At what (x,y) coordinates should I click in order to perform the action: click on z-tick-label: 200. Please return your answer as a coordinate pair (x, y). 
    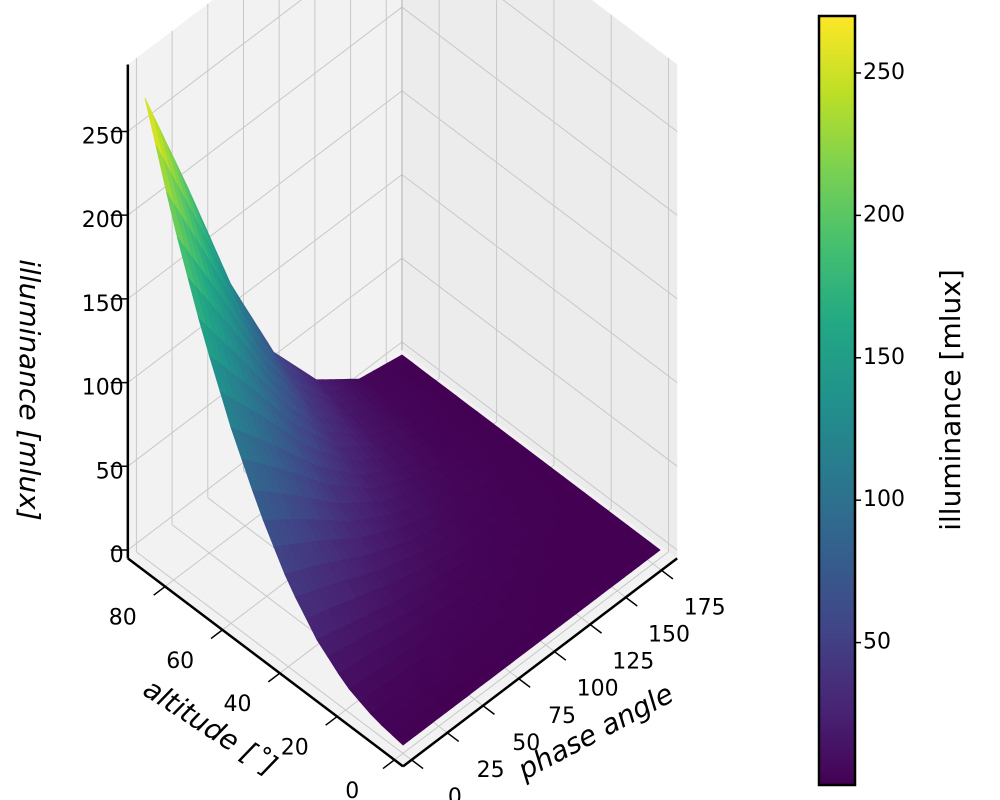
    Looking at the image, I should click on (103, 220).